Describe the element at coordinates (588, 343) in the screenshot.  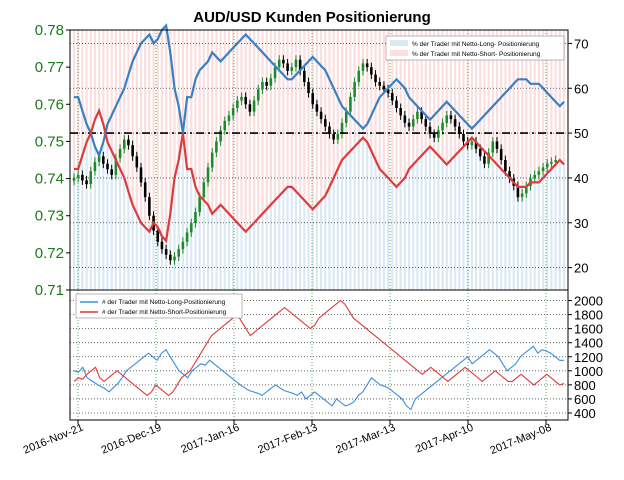
I see `bottom-tick-label: 1400` at that location.